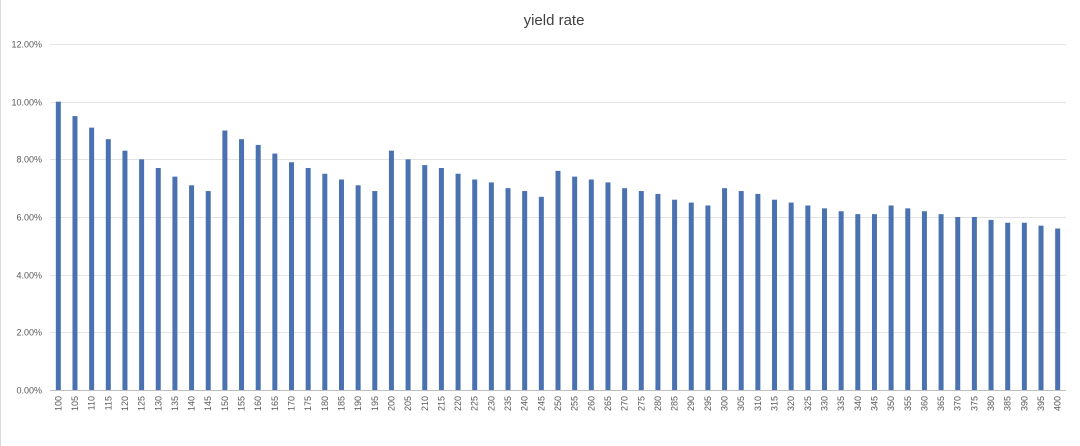  I want to click on x-tick-label: 270, so click(625, 403).